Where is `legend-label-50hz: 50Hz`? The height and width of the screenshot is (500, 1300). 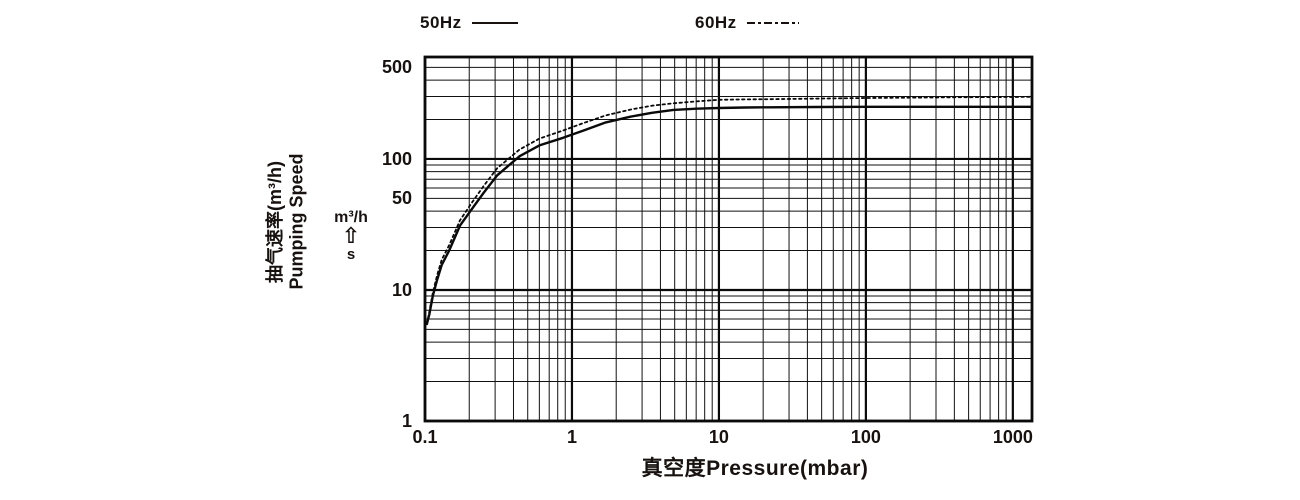 legend-label-50hz: 50Hz is located at coordinates (441, 22).